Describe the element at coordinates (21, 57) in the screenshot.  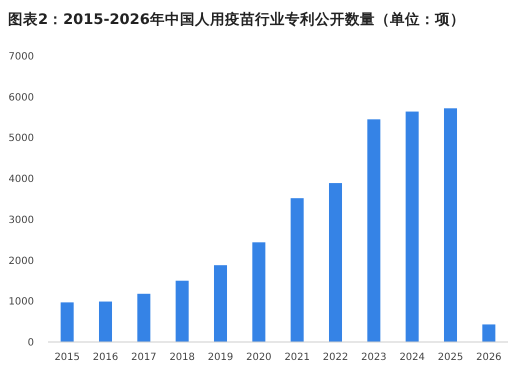
I see `y-tick-label: 7000` at that location.